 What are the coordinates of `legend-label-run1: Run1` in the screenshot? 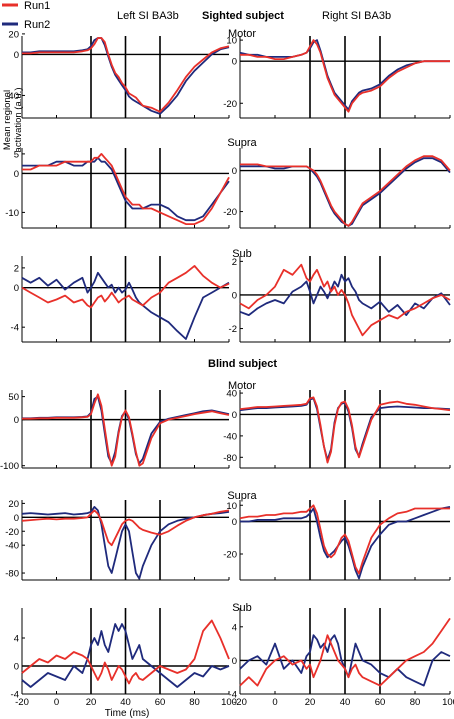 It's located at (37, 6).